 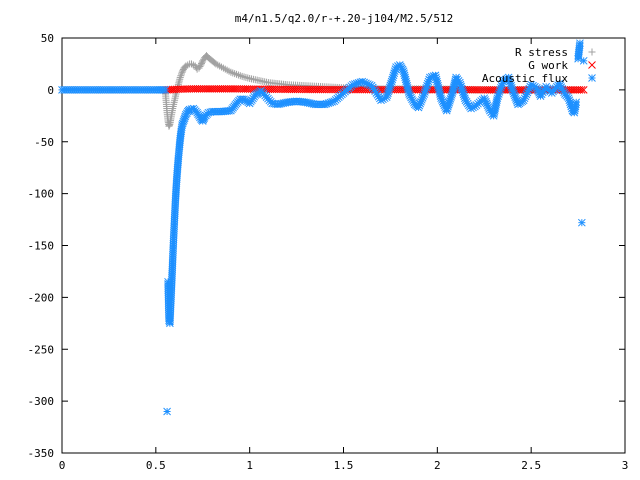 I want to click on x-tick-label: 1, so click(x=249, y=465).